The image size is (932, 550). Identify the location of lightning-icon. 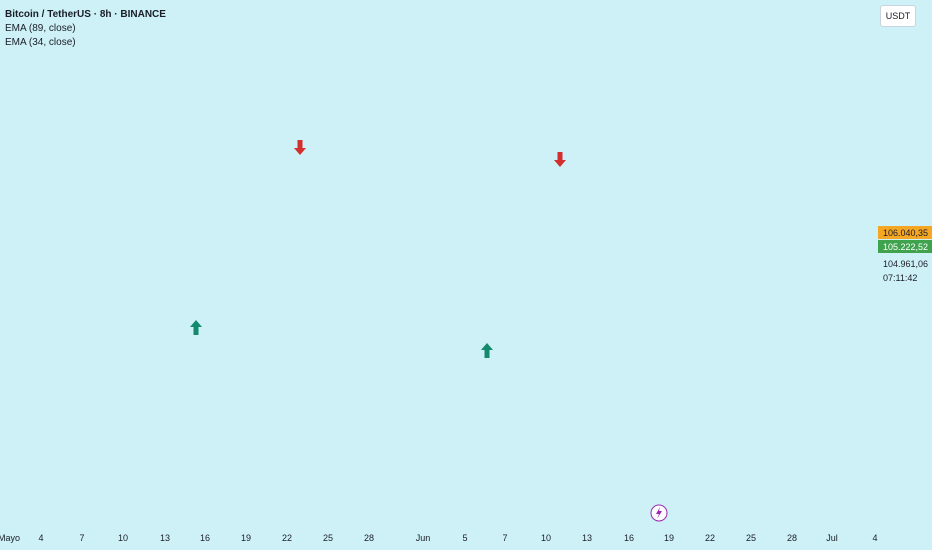
(659, 513).